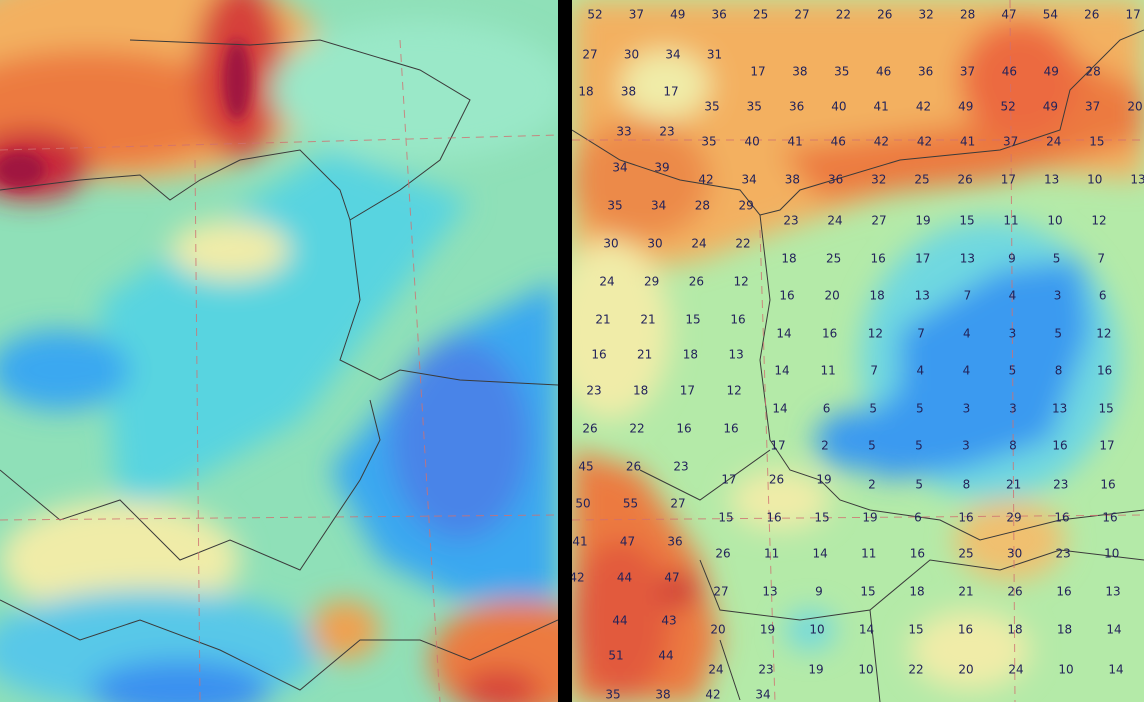  Describe the element at coordinates (720, 592) in the screenshot. I see `value-label: 27` at that location.